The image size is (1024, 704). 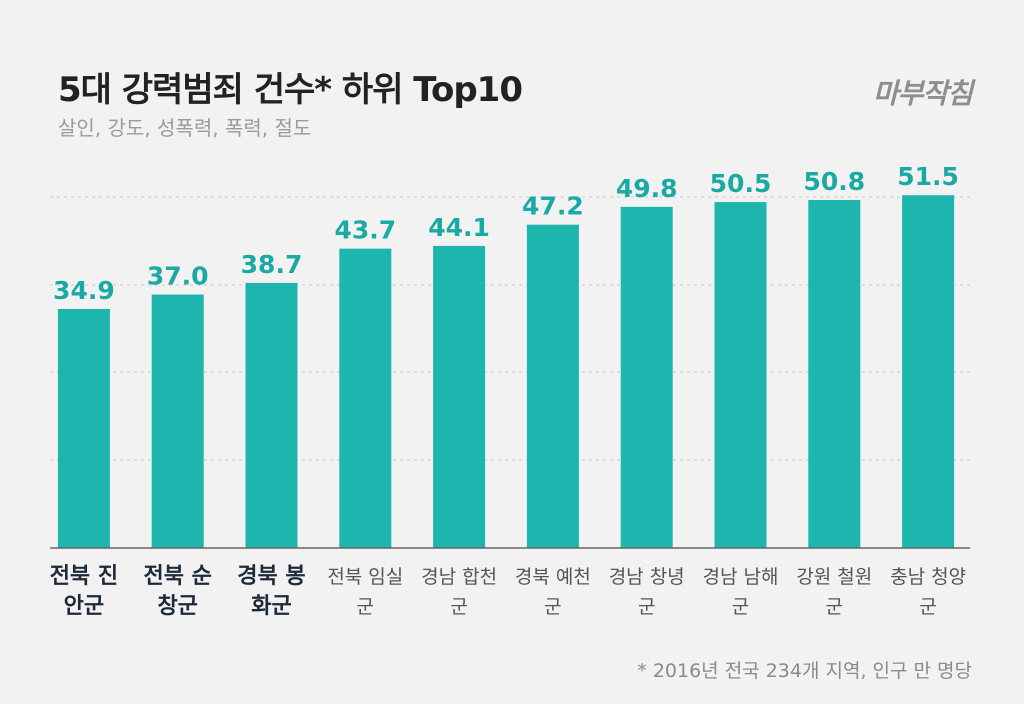 What do you see at coordinates (185, 128) in the screenshot?
I see `subtitle: 살인, 강도, 성폭력, 폭력, 절도` at bounding box center [185, 128].